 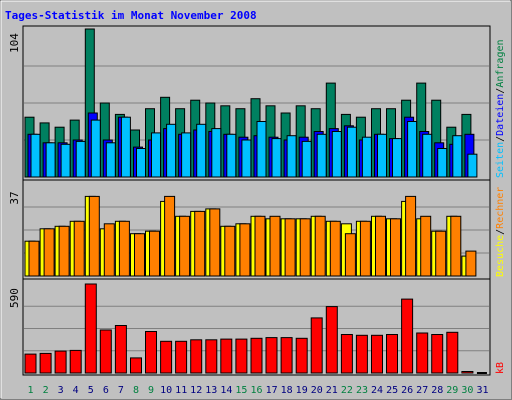 I want to click on x-label-day-28: 28, so click(x=437, y=390).